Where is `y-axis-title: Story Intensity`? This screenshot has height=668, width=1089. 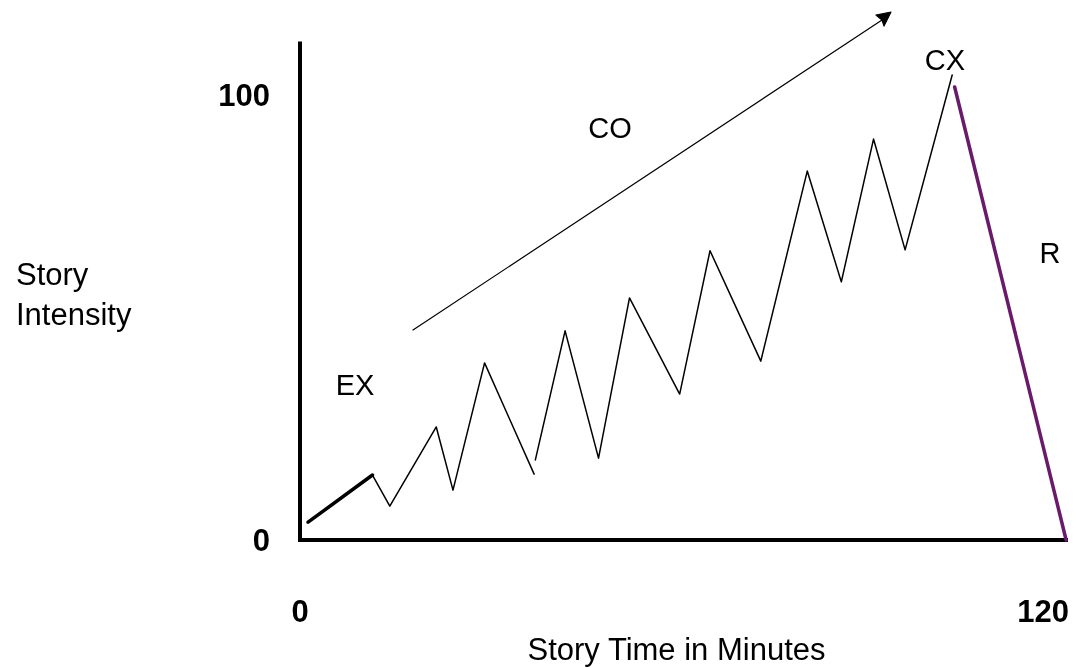
y-axis-title: Story Intensity is located at coordinates (74, 294).